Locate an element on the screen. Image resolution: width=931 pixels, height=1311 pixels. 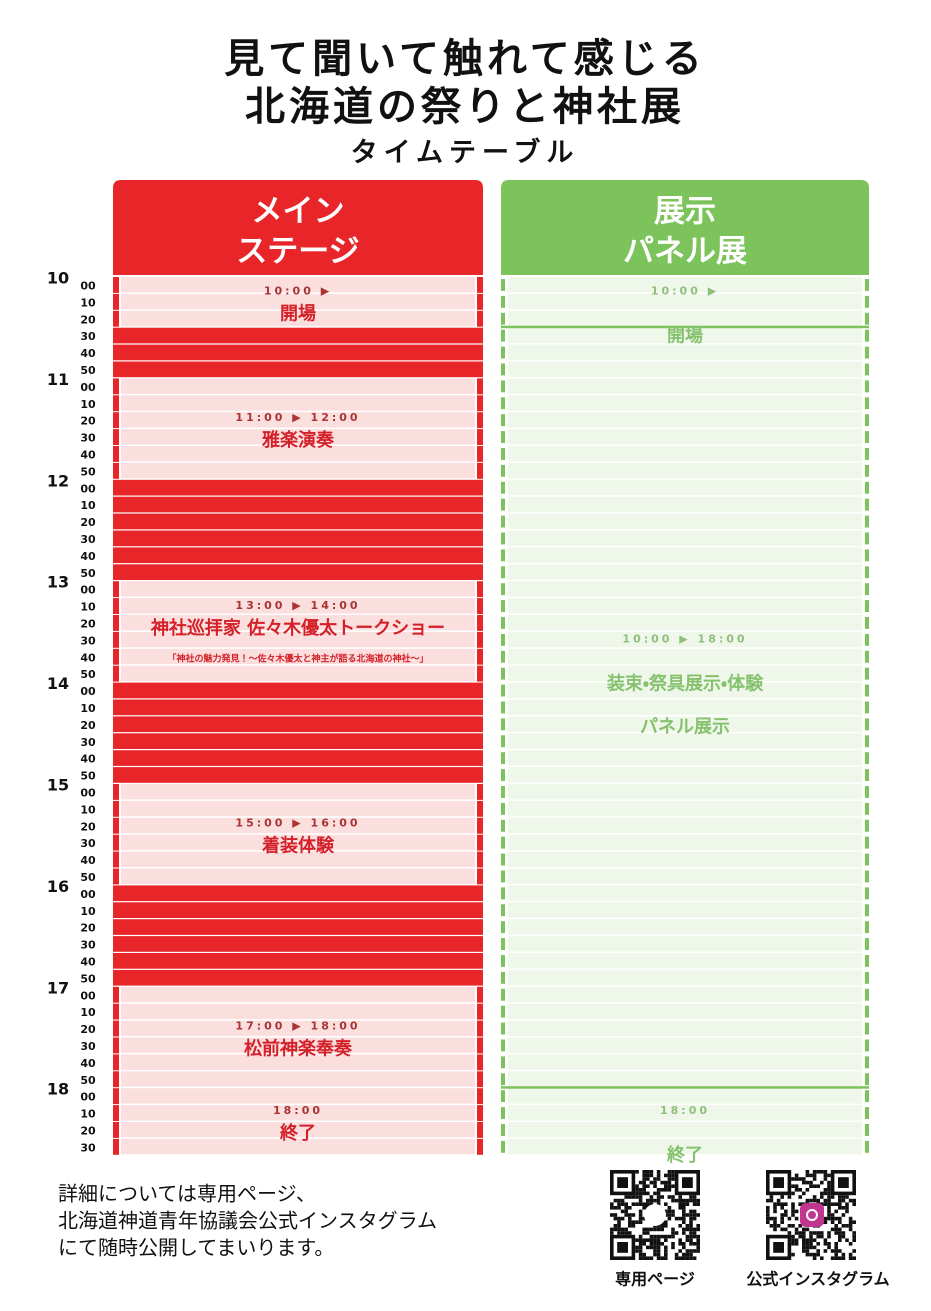
qr-logo is located at coordinates (812, 1215).